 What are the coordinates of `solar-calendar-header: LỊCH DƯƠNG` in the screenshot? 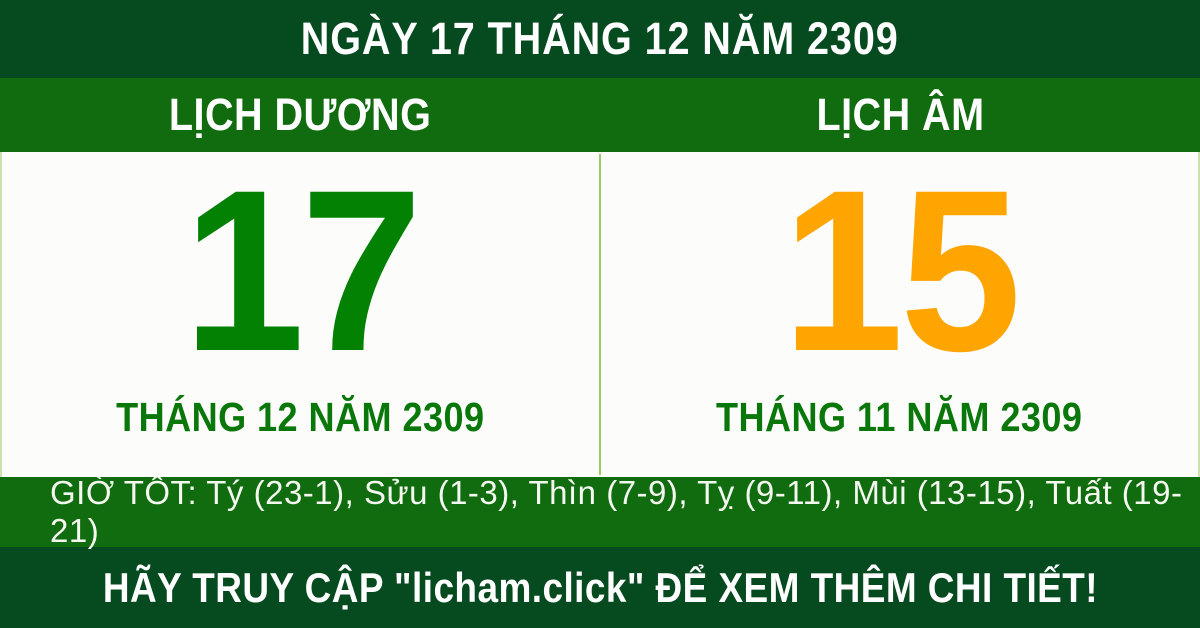 It's located at (300, 115).